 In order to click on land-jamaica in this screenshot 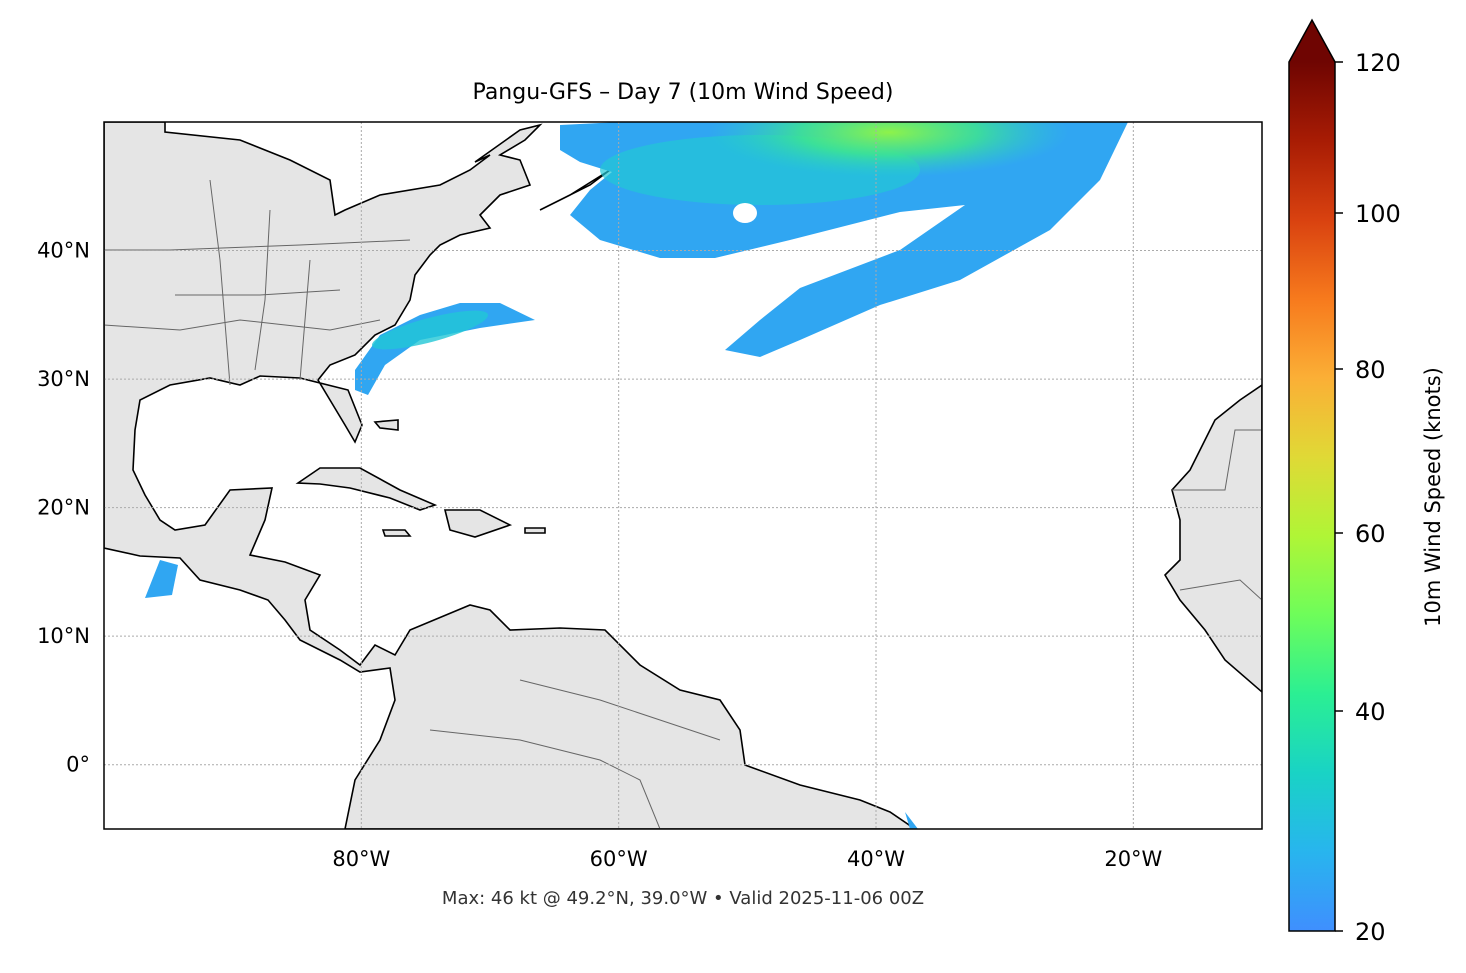, I will do `click(396, 533)`.